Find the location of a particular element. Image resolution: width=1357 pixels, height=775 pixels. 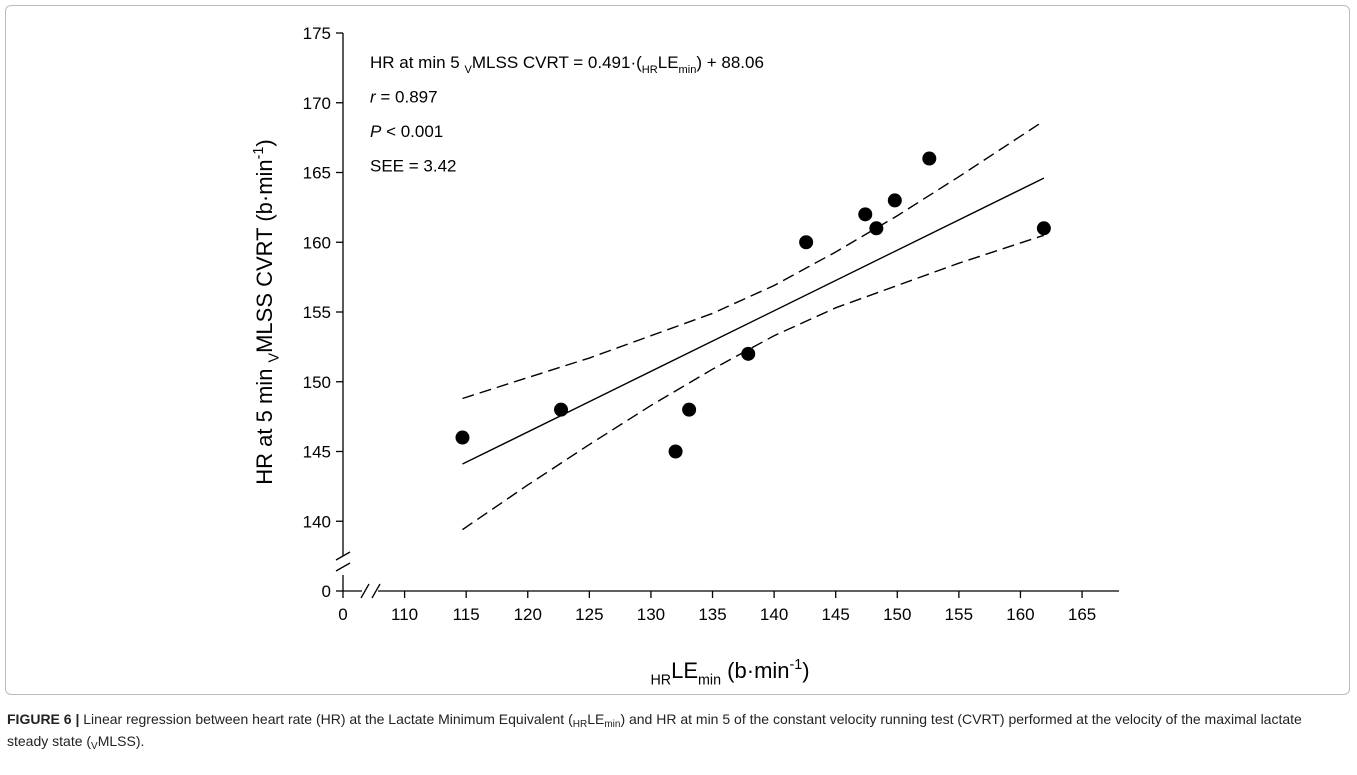

caption-part: MLSS). is located at coordinates (121, 741).